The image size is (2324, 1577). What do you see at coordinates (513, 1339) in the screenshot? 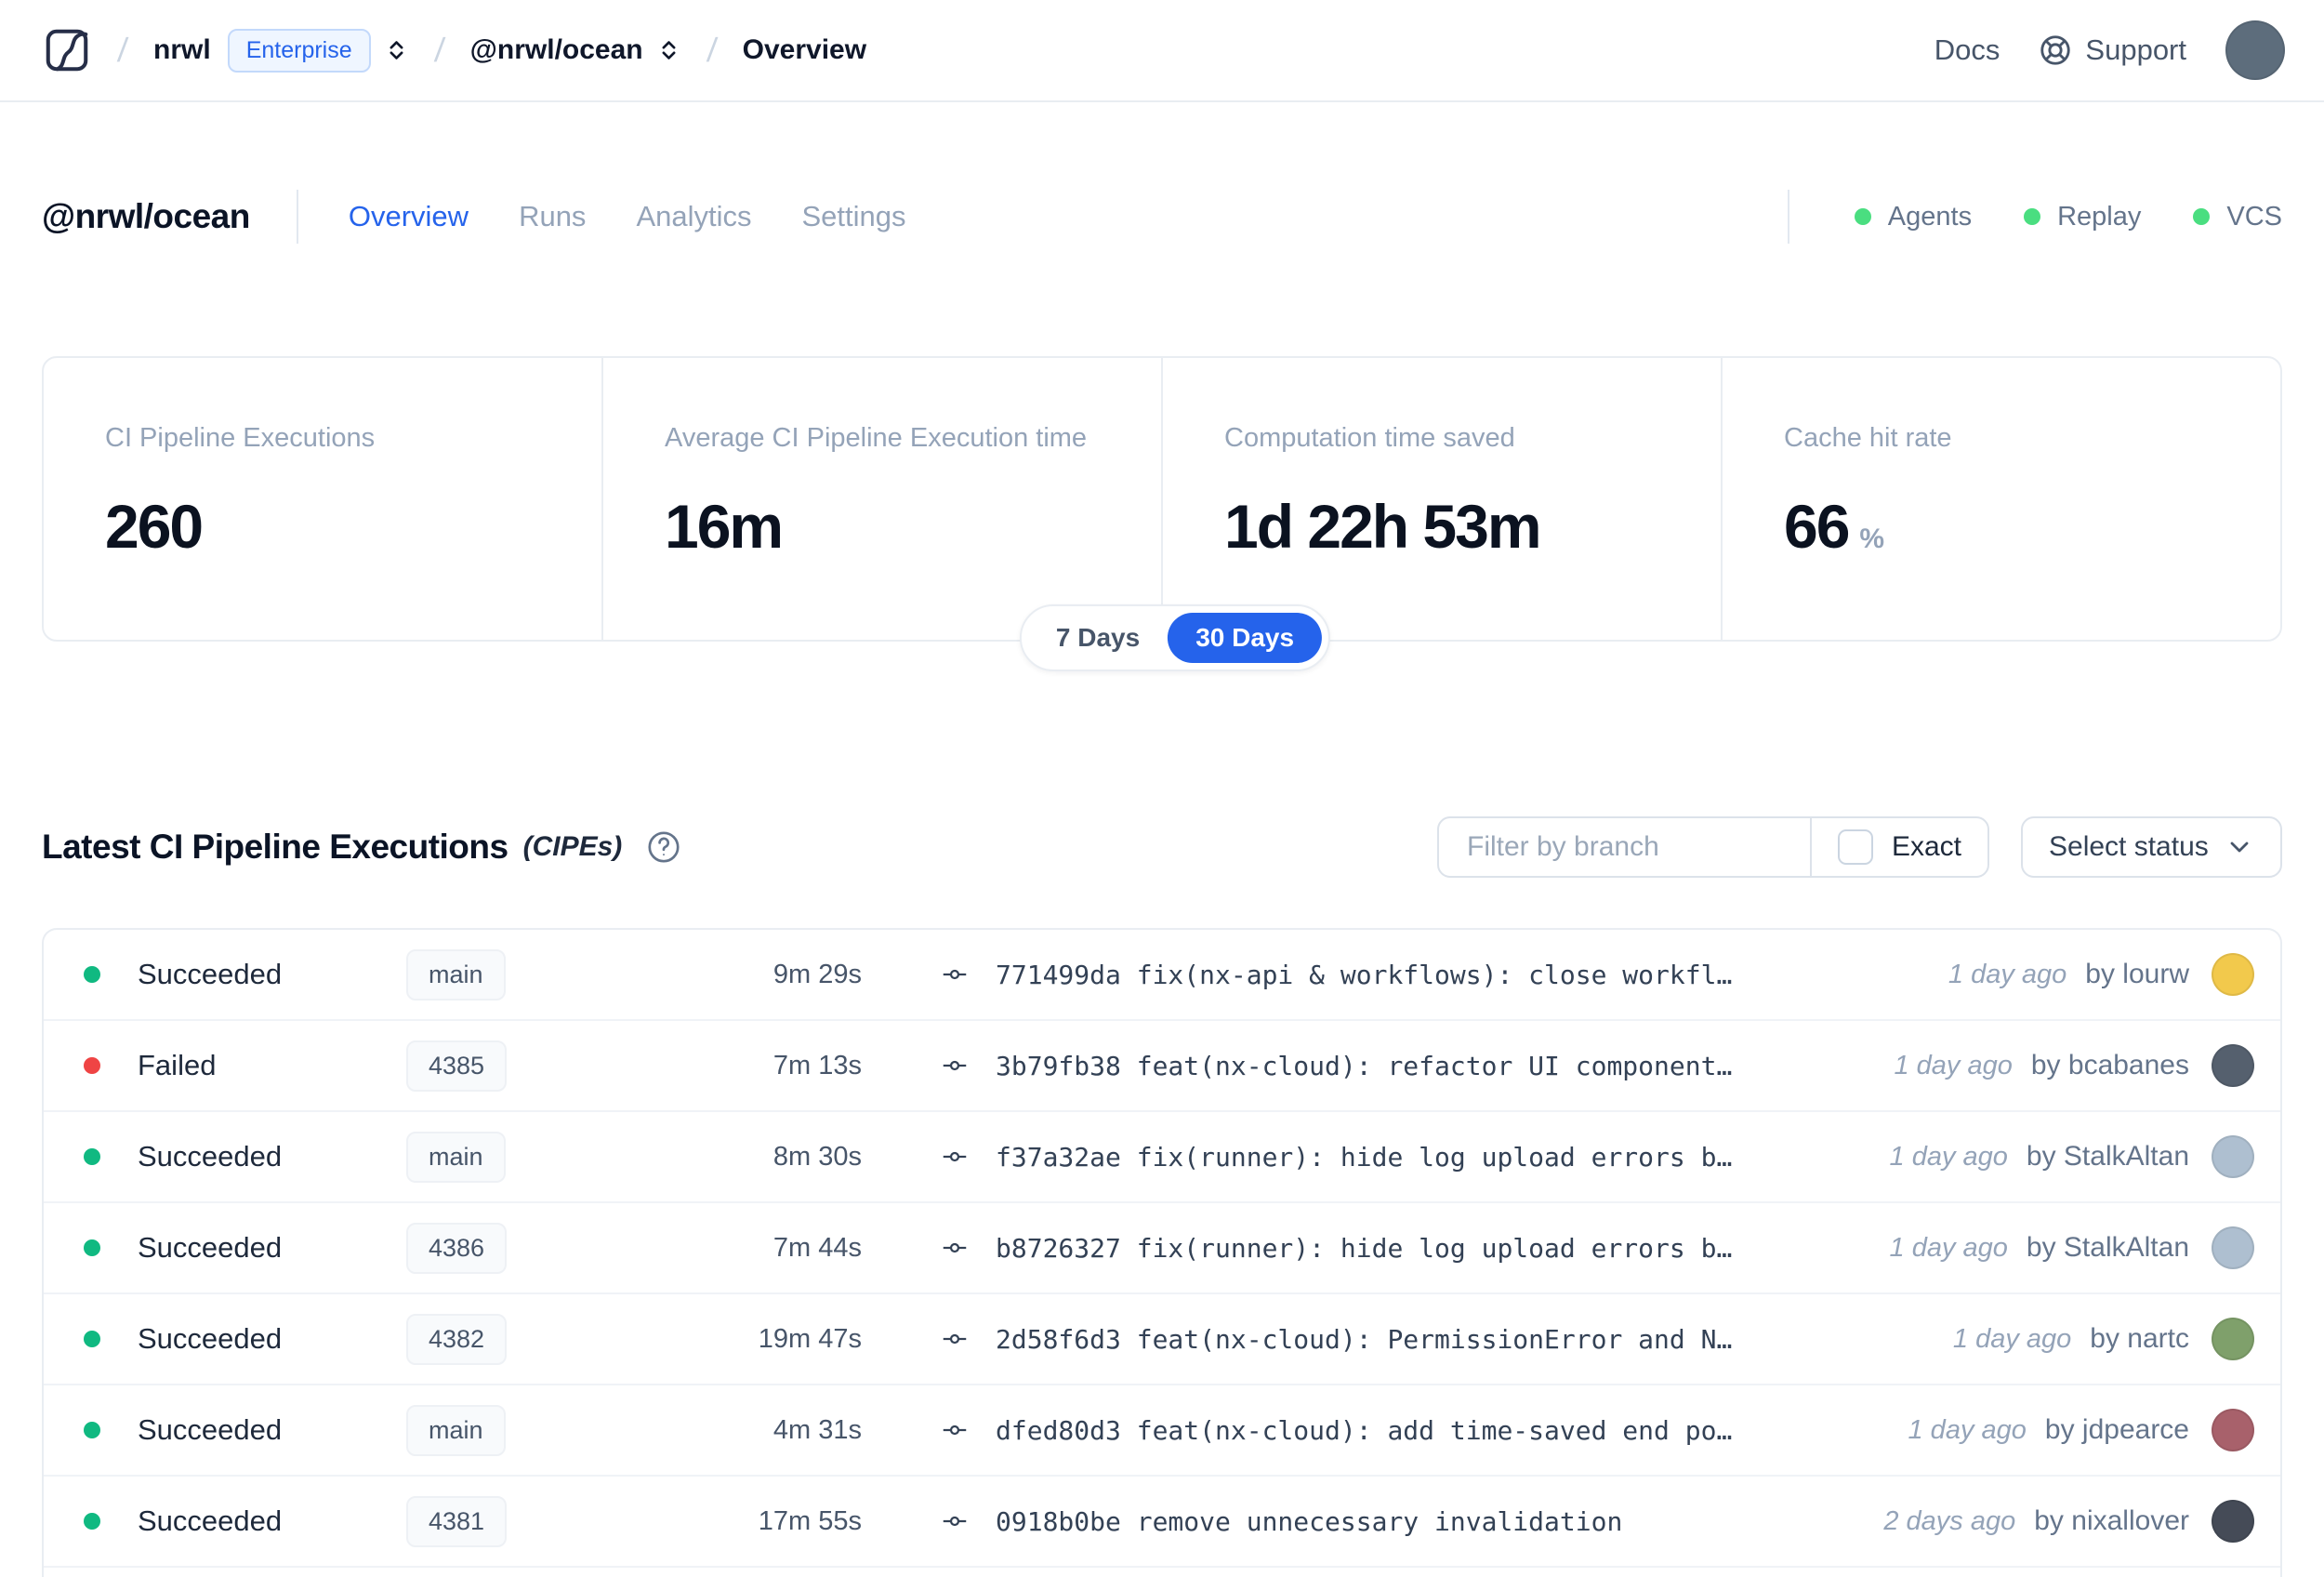
I see `branch-cell: 4382` at bounding box center [513, 1339].